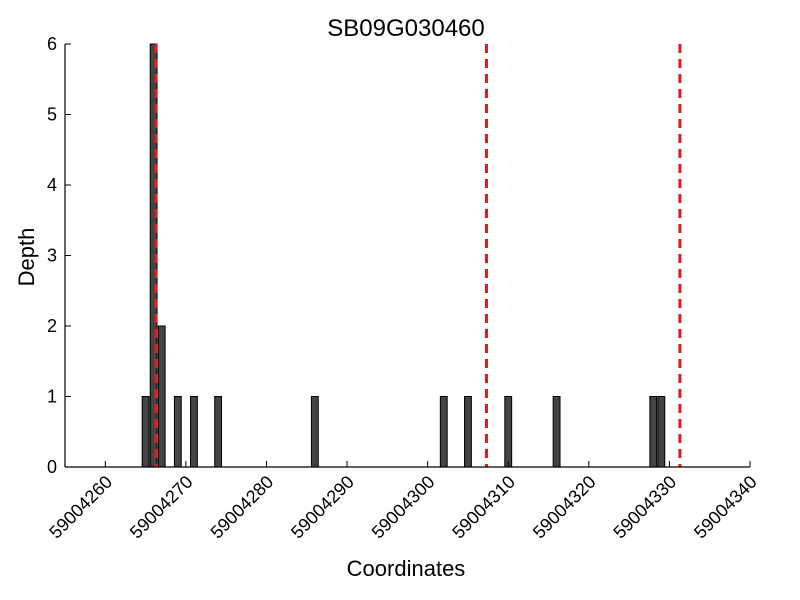 This screenshot has height=600, width=800. I want to click on x-tick-label-59004330: 59004330, so click(644, 507).